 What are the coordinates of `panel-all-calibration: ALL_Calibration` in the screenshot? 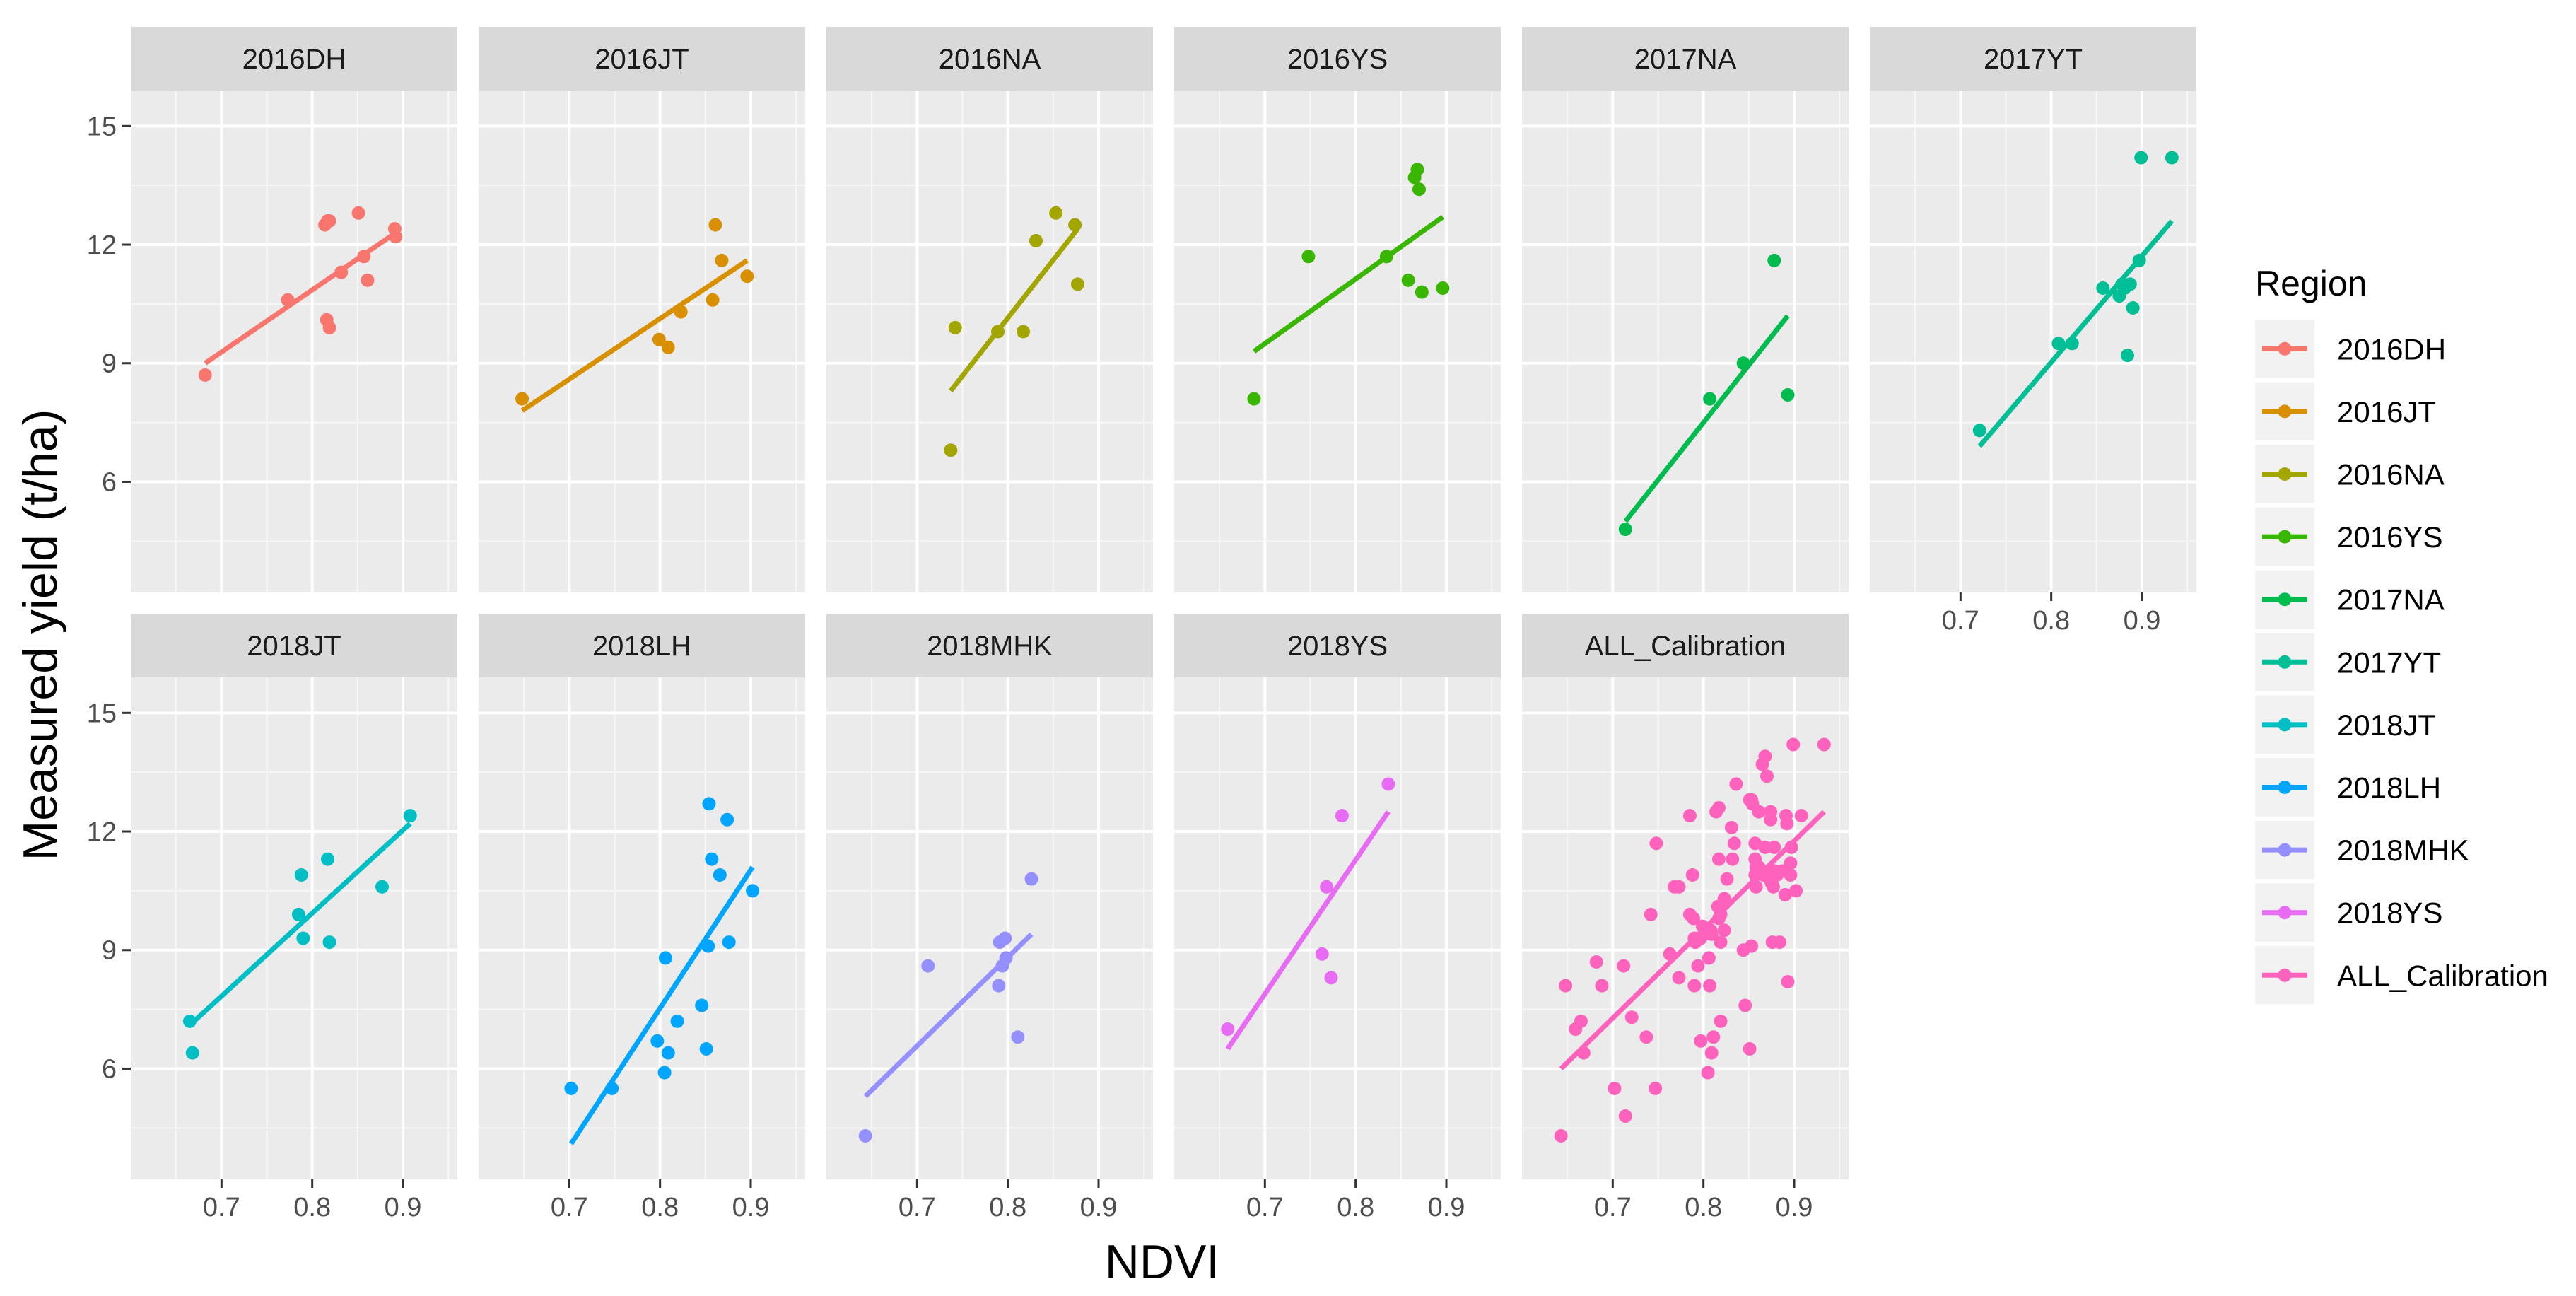 It's located at (1685, 897).